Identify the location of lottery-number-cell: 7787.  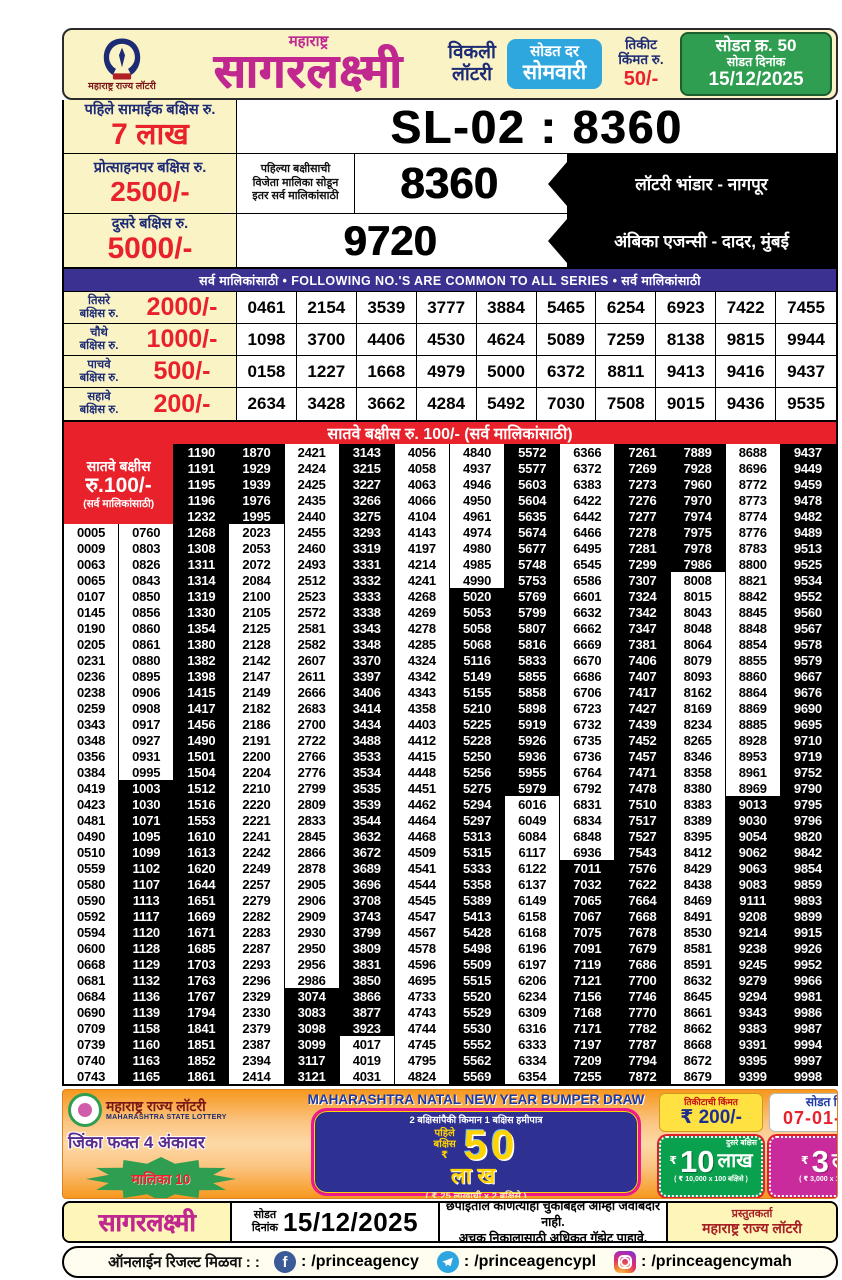
(643, 1044).